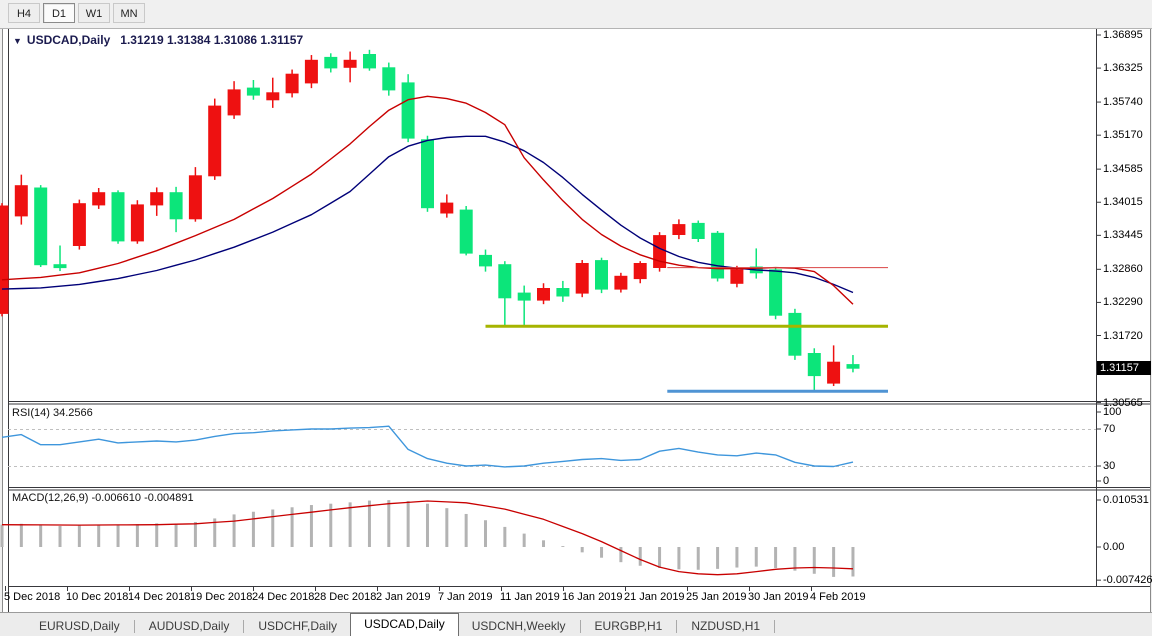 The image size is (1152, 636). What do you see at coordinates (1106, 481) in the screenshot?
I see `rsi-axis-label: 0` at bounding box center [1106, 481].